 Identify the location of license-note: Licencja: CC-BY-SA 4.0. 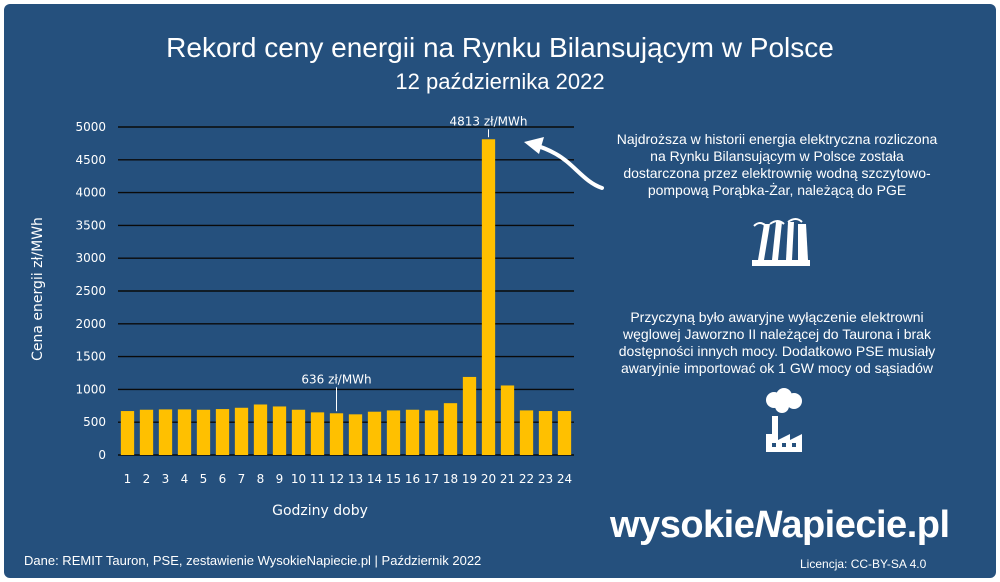
(863, 564).